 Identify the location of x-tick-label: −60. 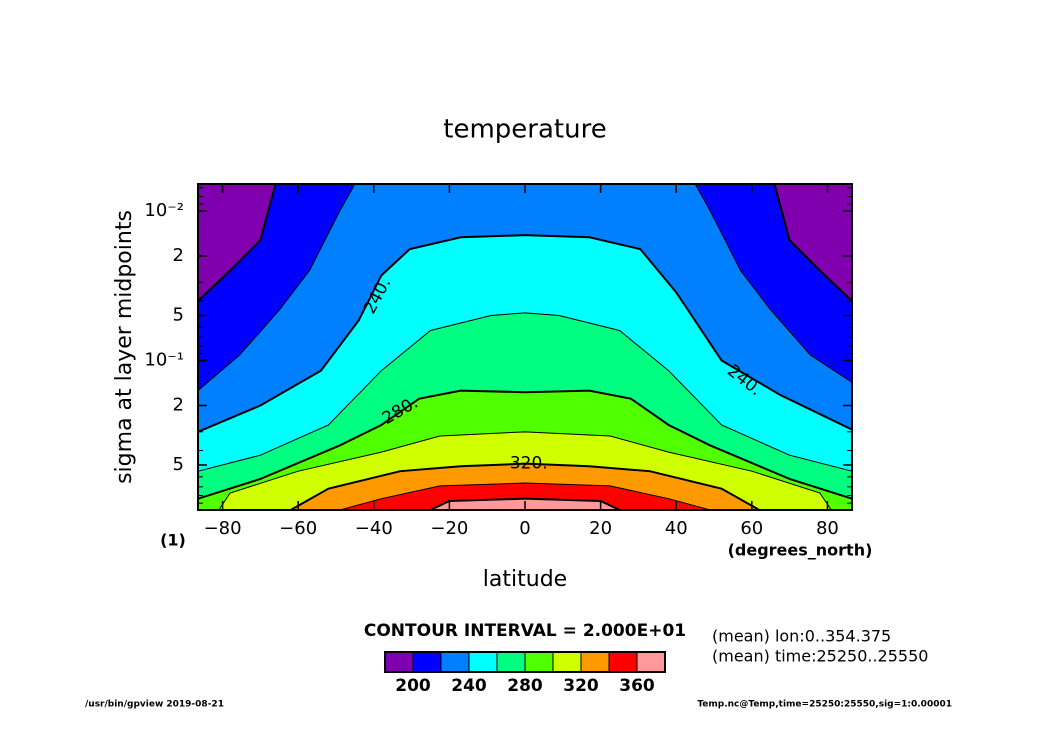
(298, 528).